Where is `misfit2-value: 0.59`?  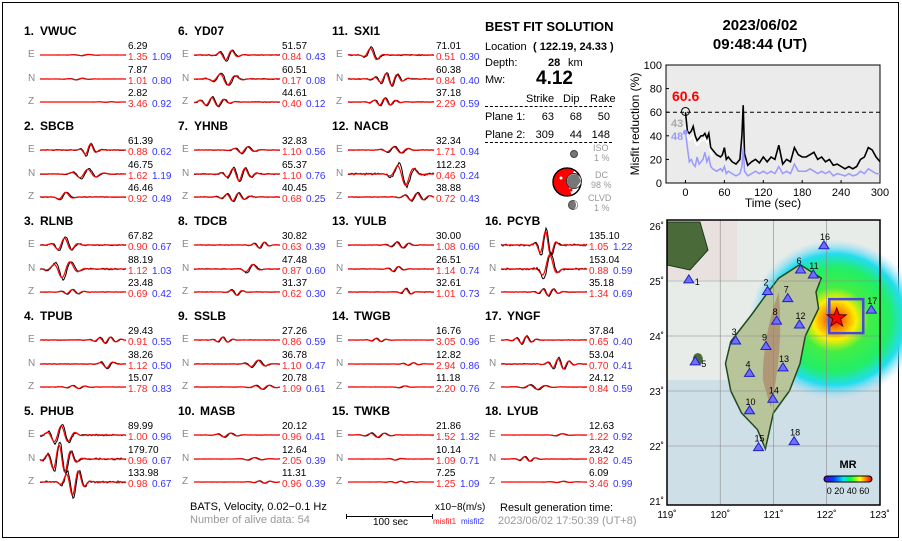
misfit2-value: 0.59 is located at coordinates (623, 389).